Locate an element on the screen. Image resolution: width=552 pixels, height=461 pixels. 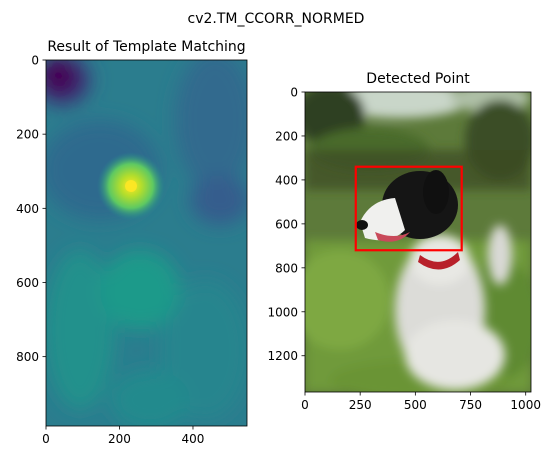
right-y-tick-label: 0 is located at coordinates (294, 93).